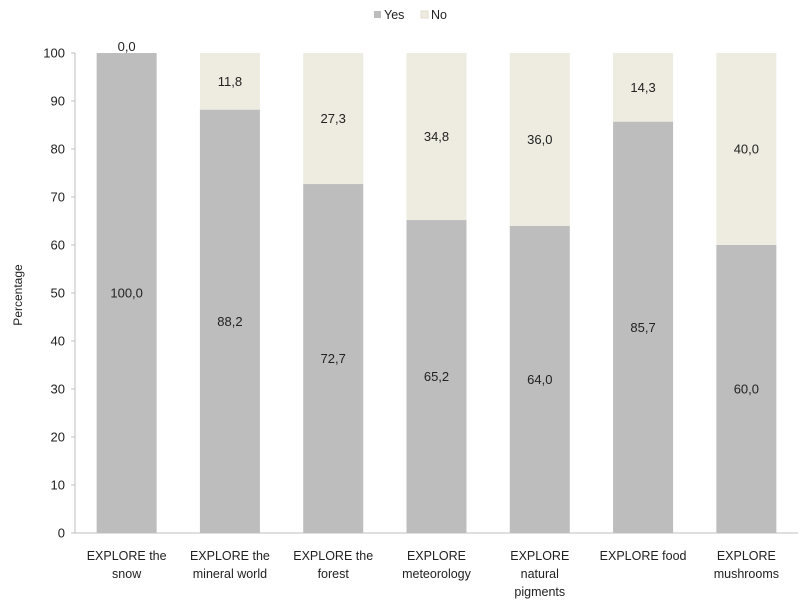 Image resolution: width=804 pixels, height=609 pixels. Describe the element at coordinates (377, 14) in the screenshot. I see `legend-swatch-yes` at that location.